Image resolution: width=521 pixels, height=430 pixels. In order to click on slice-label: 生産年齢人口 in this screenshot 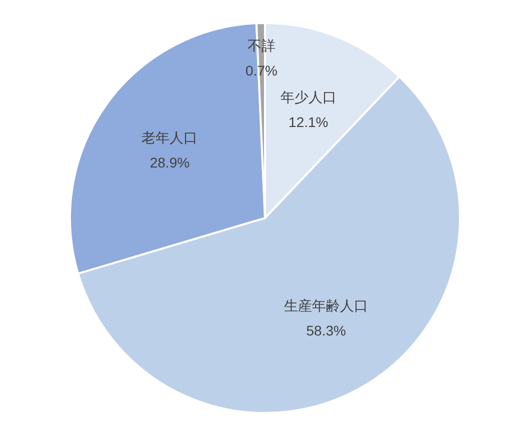, I will do `click(326, 305)`.